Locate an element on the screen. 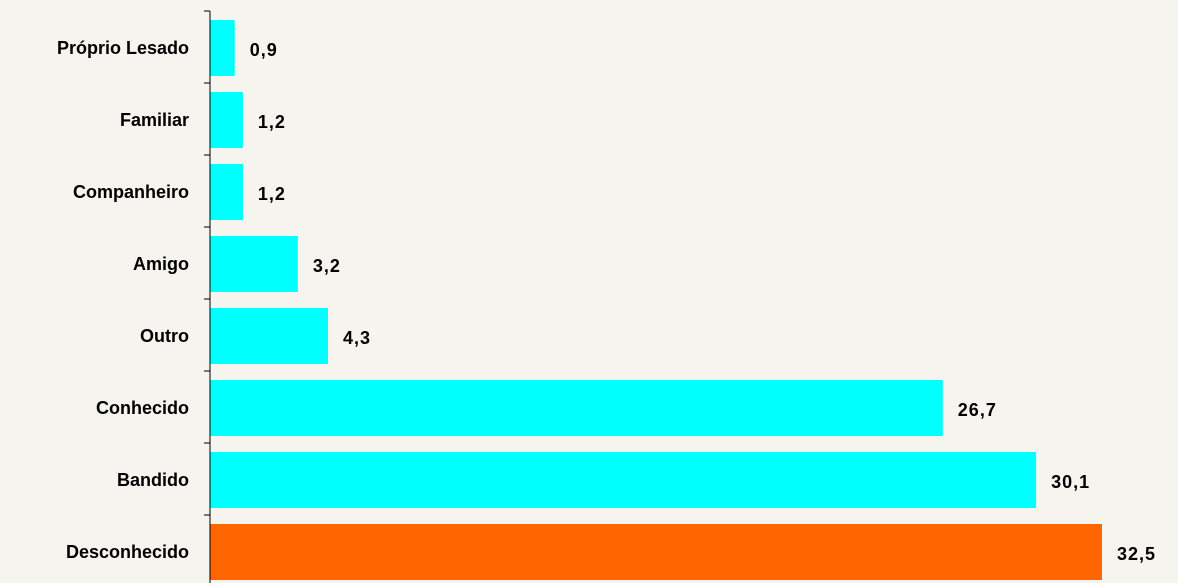  data-label: 32,5 is located at coordinates (1136, 554).